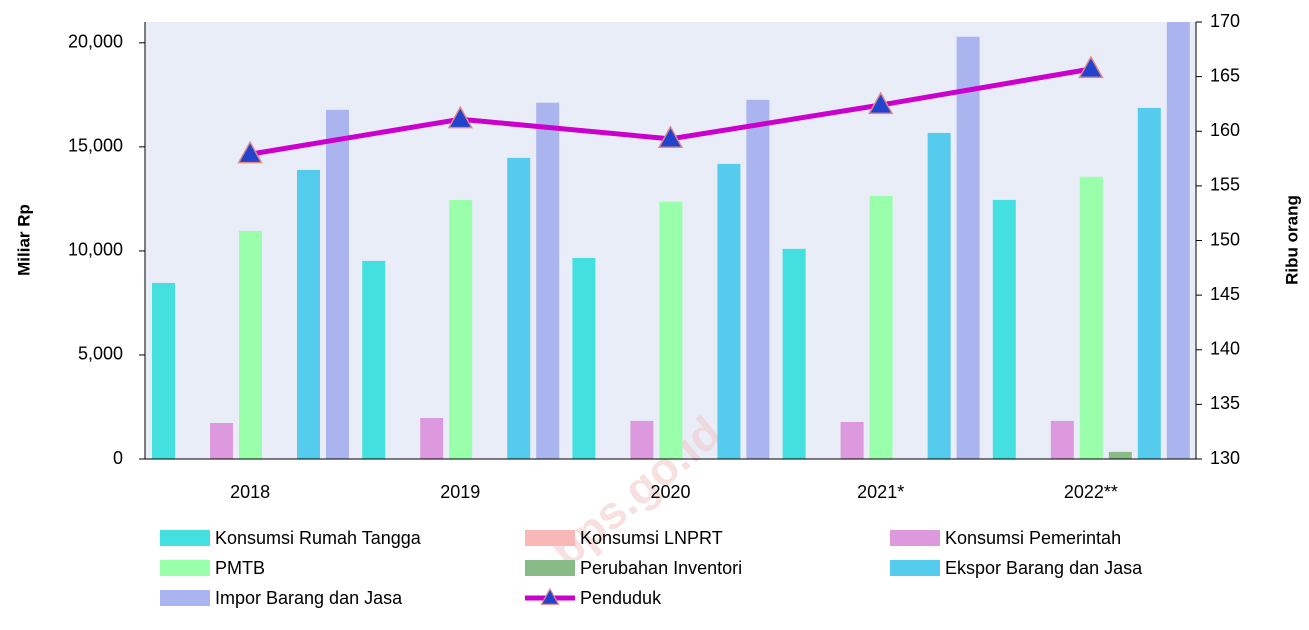  What do you see at coordinates (880, 492) in the screenshot?
I see `x-tick-label: 2021*` at bounding box center [880, 492].